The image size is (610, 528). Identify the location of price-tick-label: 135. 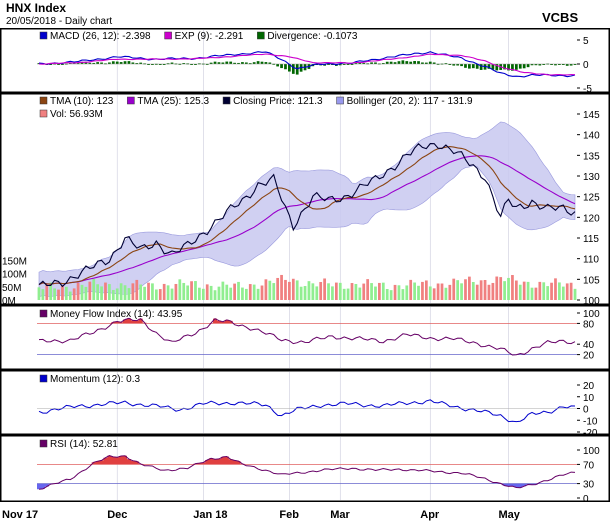
(591, 156).